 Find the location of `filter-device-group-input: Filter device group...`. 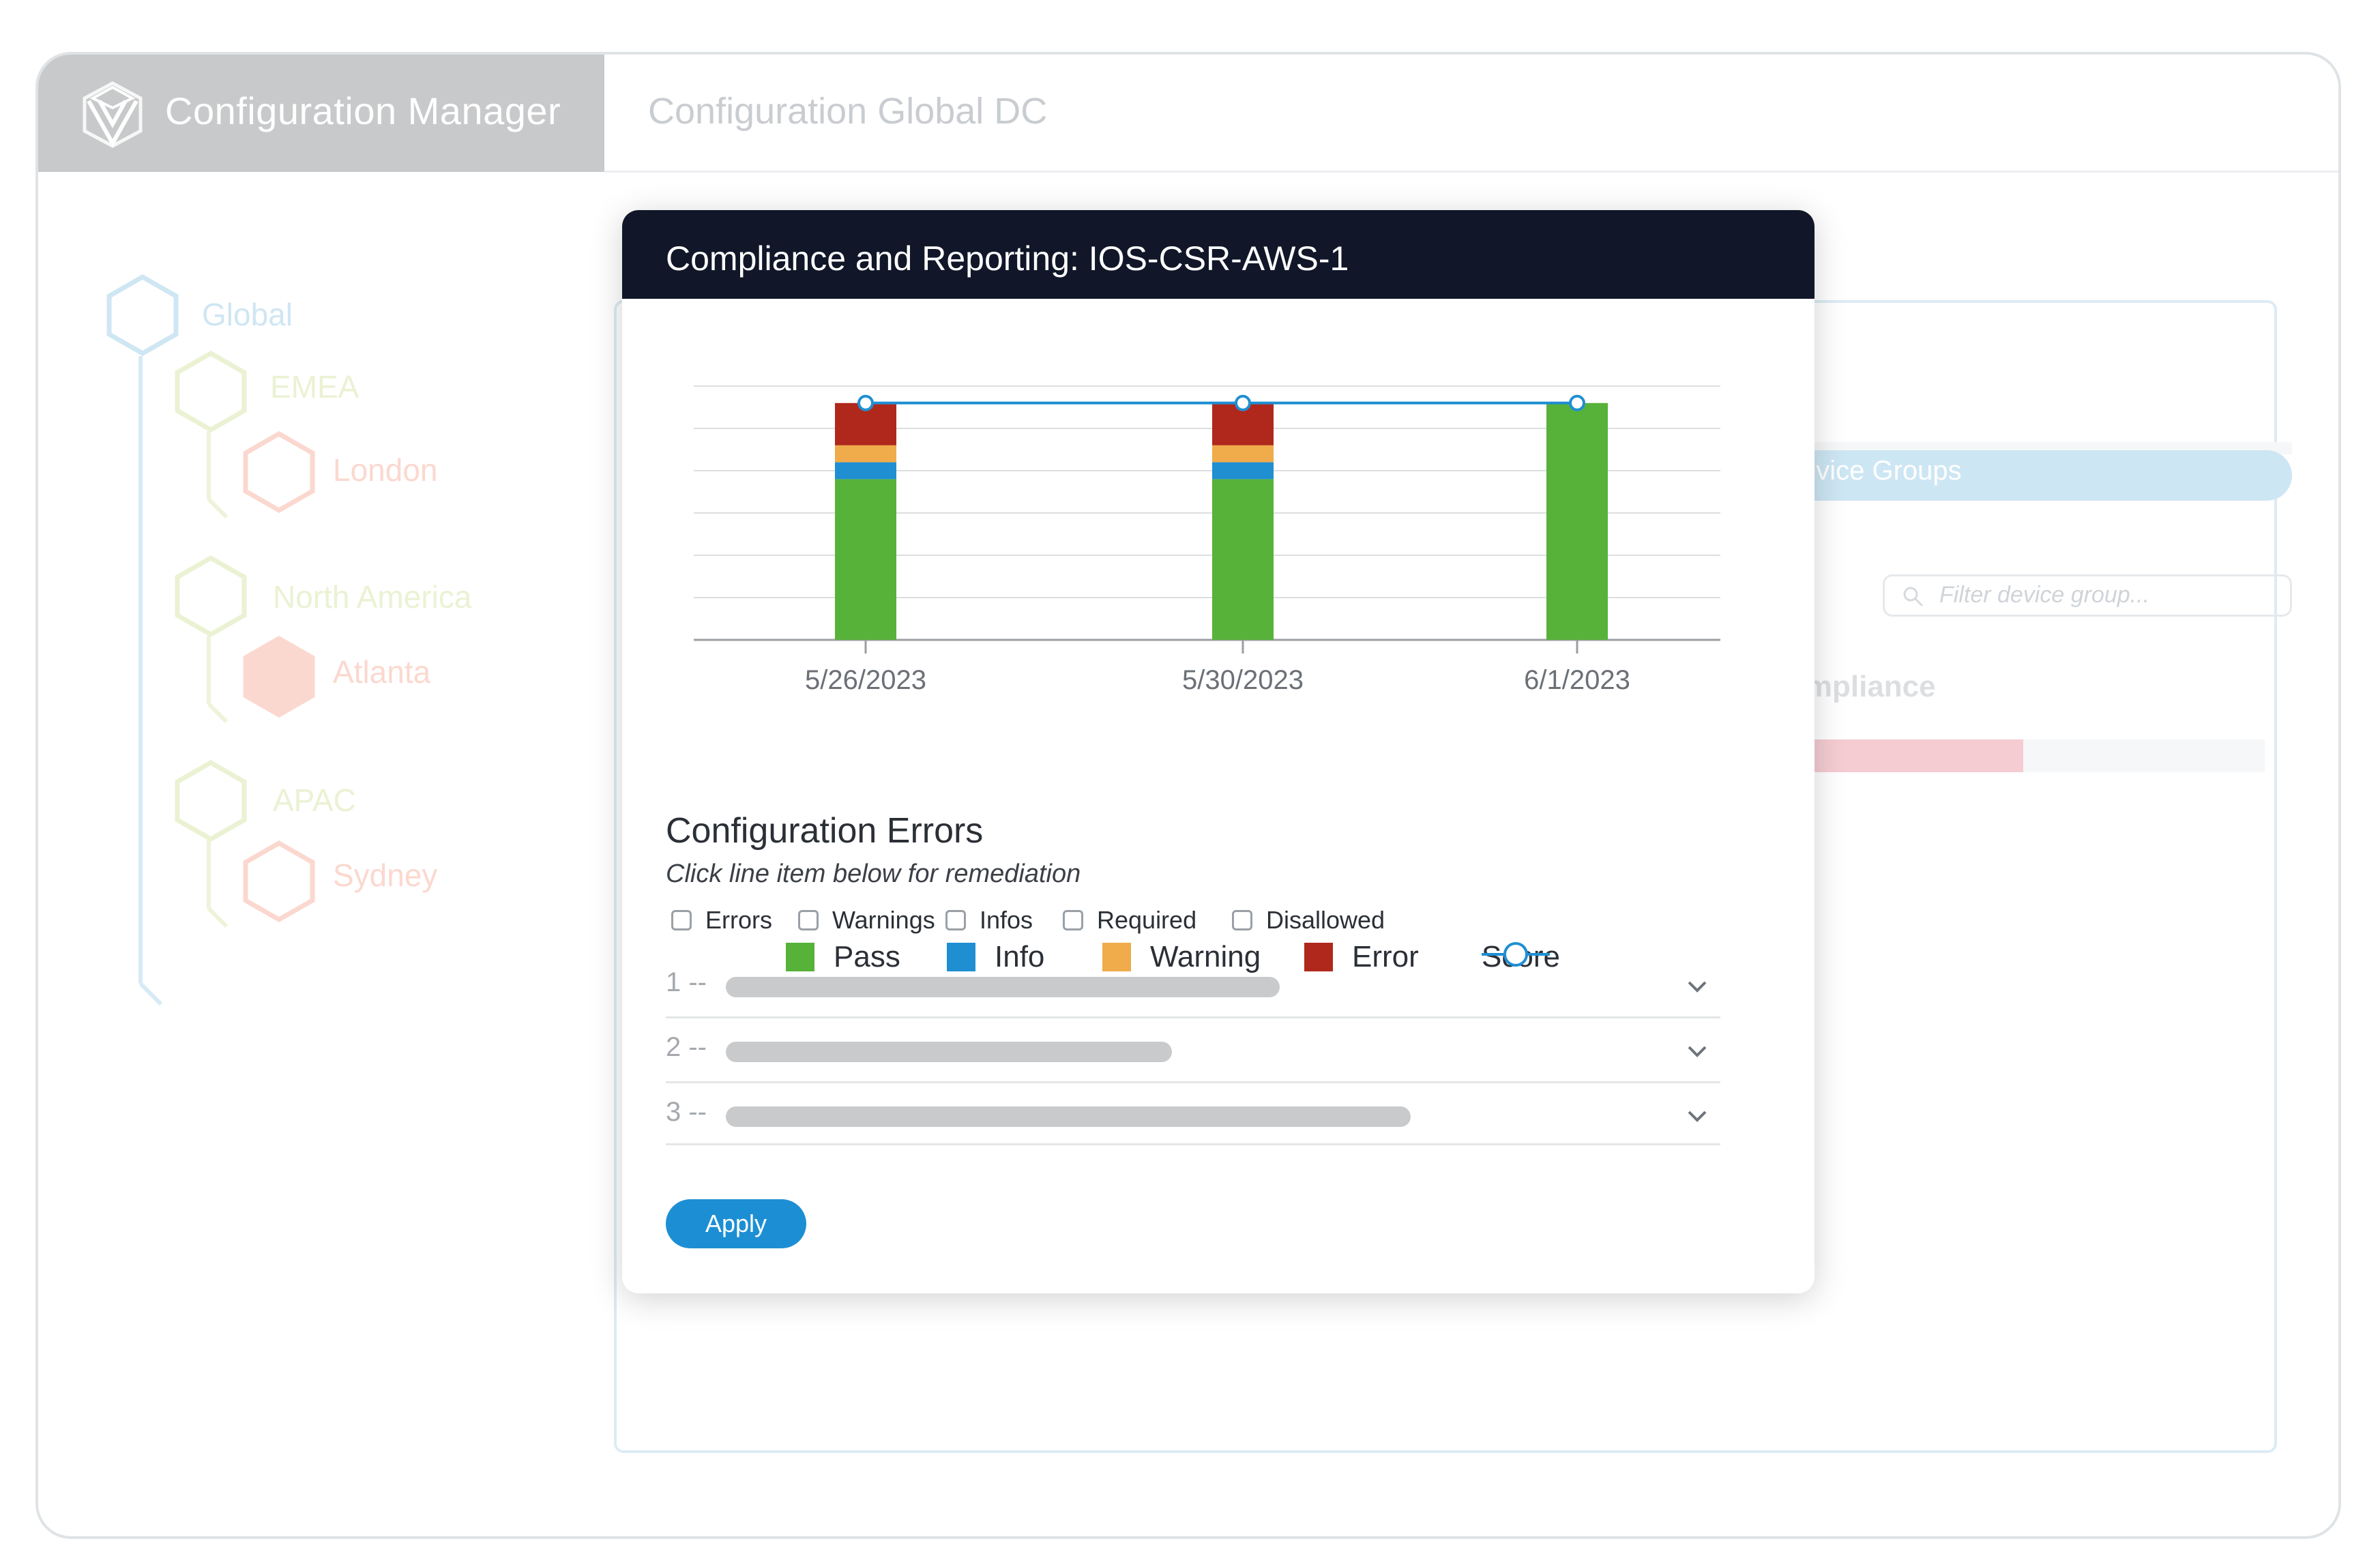

filter-device-group-input: Filter device group... is located at coordinates (2087, 595).